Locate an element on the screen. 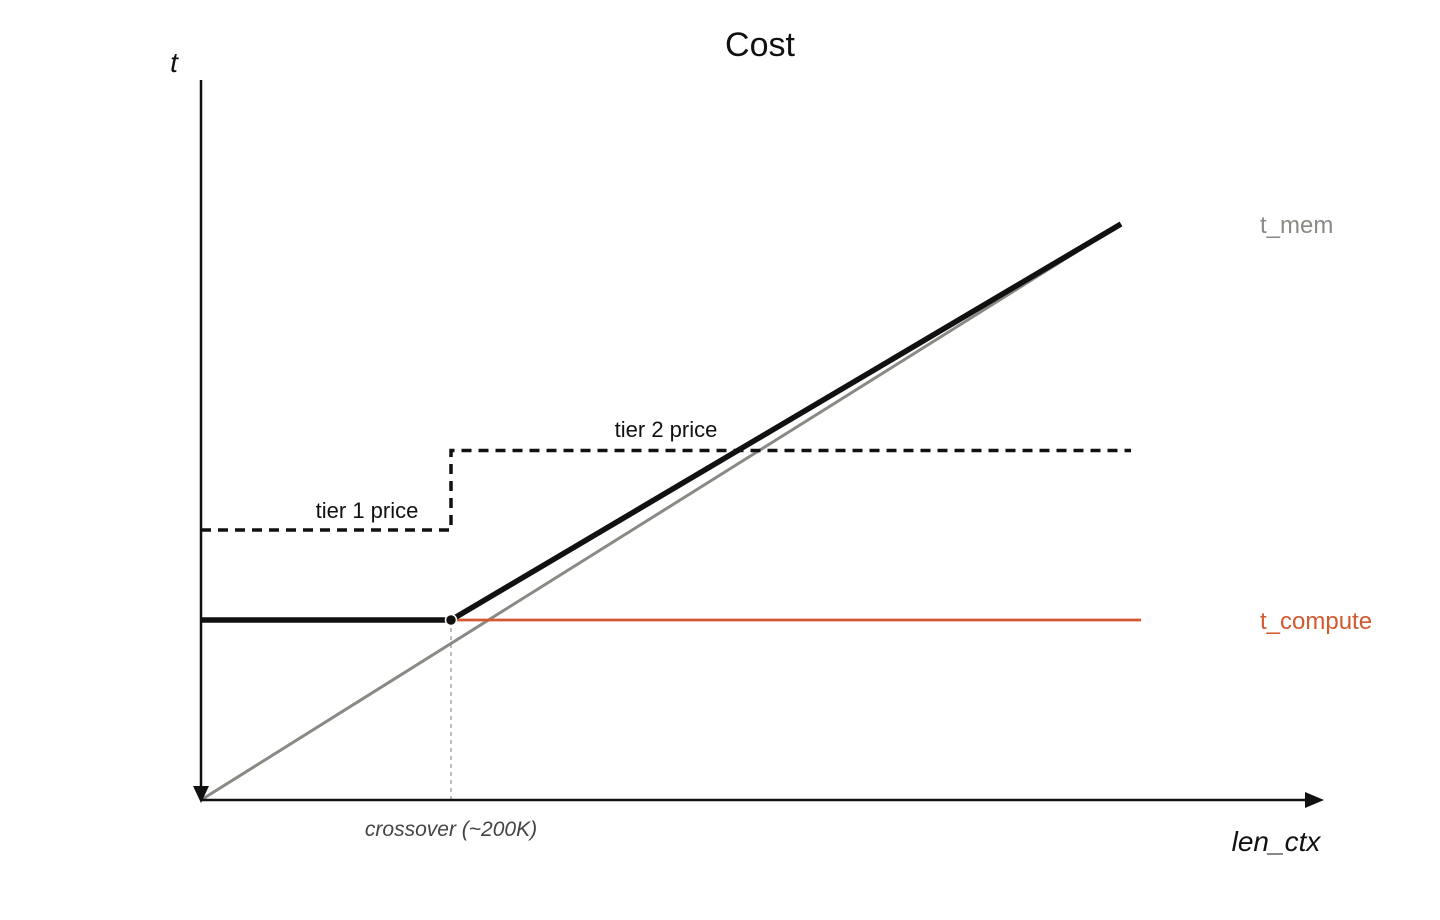  tier-label-2: tier 2 price is located at coordinates (666, 429).